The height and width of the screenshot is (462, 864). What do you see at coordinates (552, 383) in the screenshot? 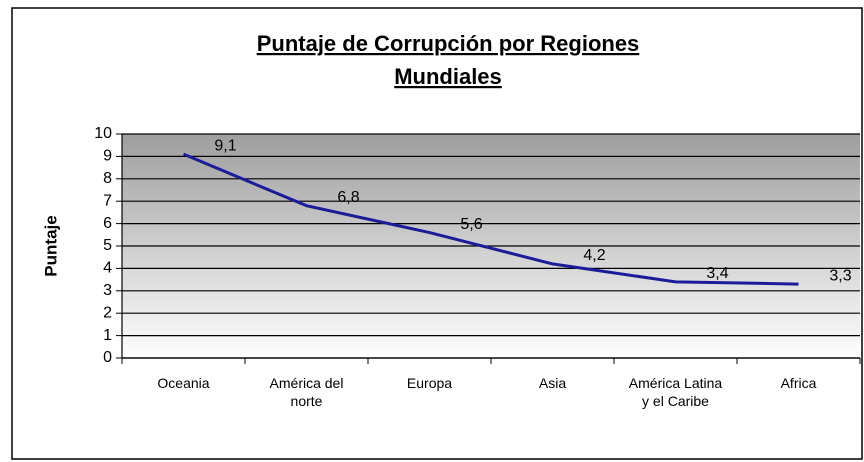
I see `x-tick-label: Asia` at bounding box center [552, 383].